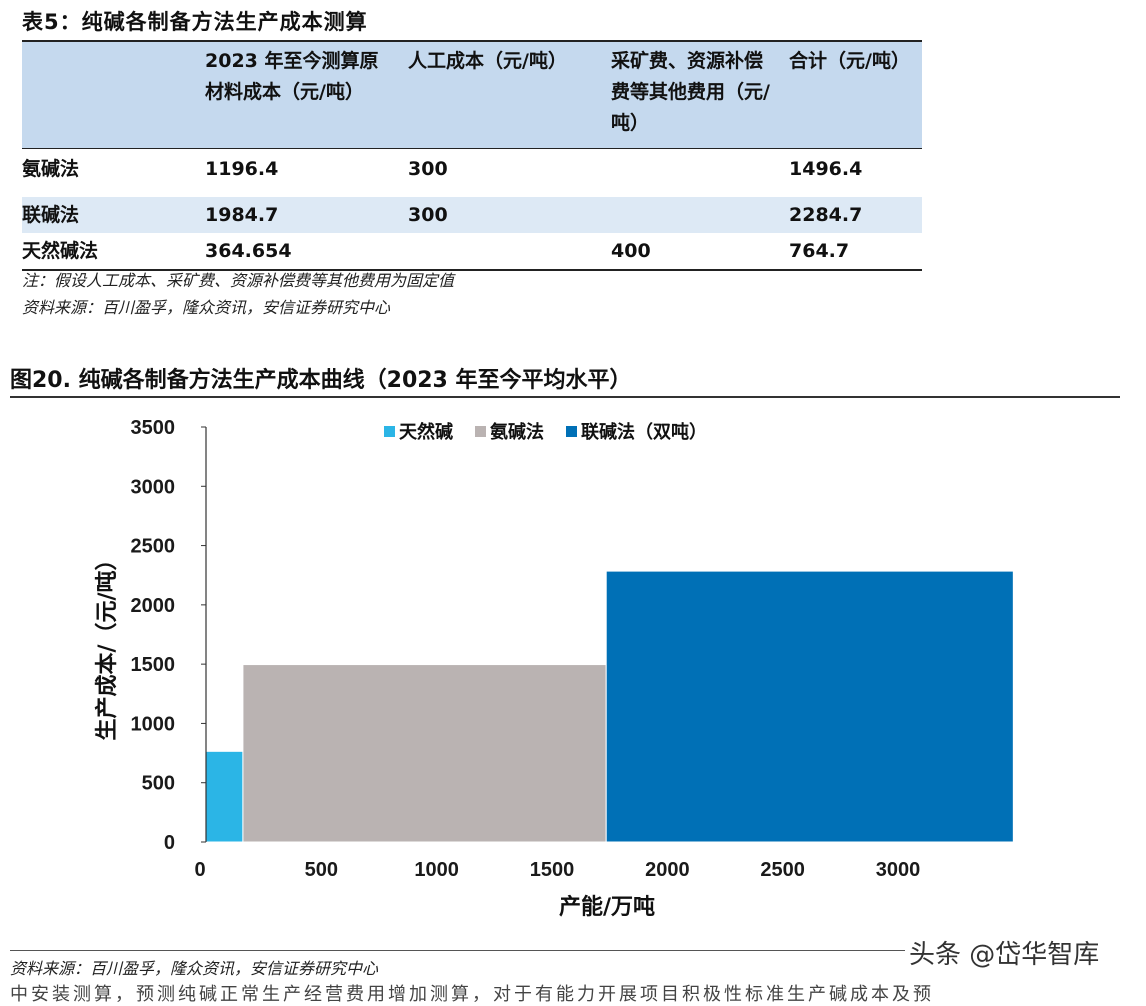 Image resolution: width=1146 pixels, height=1006 pixels. Describe the element at coordinates (206, 307) in the screenshot. I see `table-source: 资料来源：百川盈孚，隆众资讯，安信证券研究中心` at that location.